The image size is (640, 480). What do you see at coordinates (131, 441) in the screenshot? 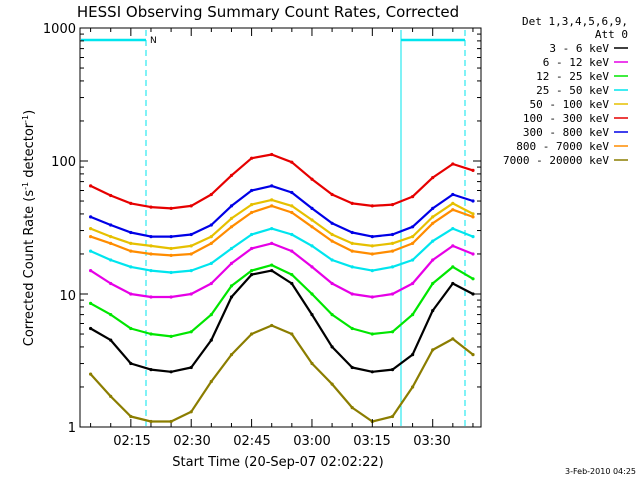
I see `x-tick-label-0215: 02:15` at bounding box center [131, 441].